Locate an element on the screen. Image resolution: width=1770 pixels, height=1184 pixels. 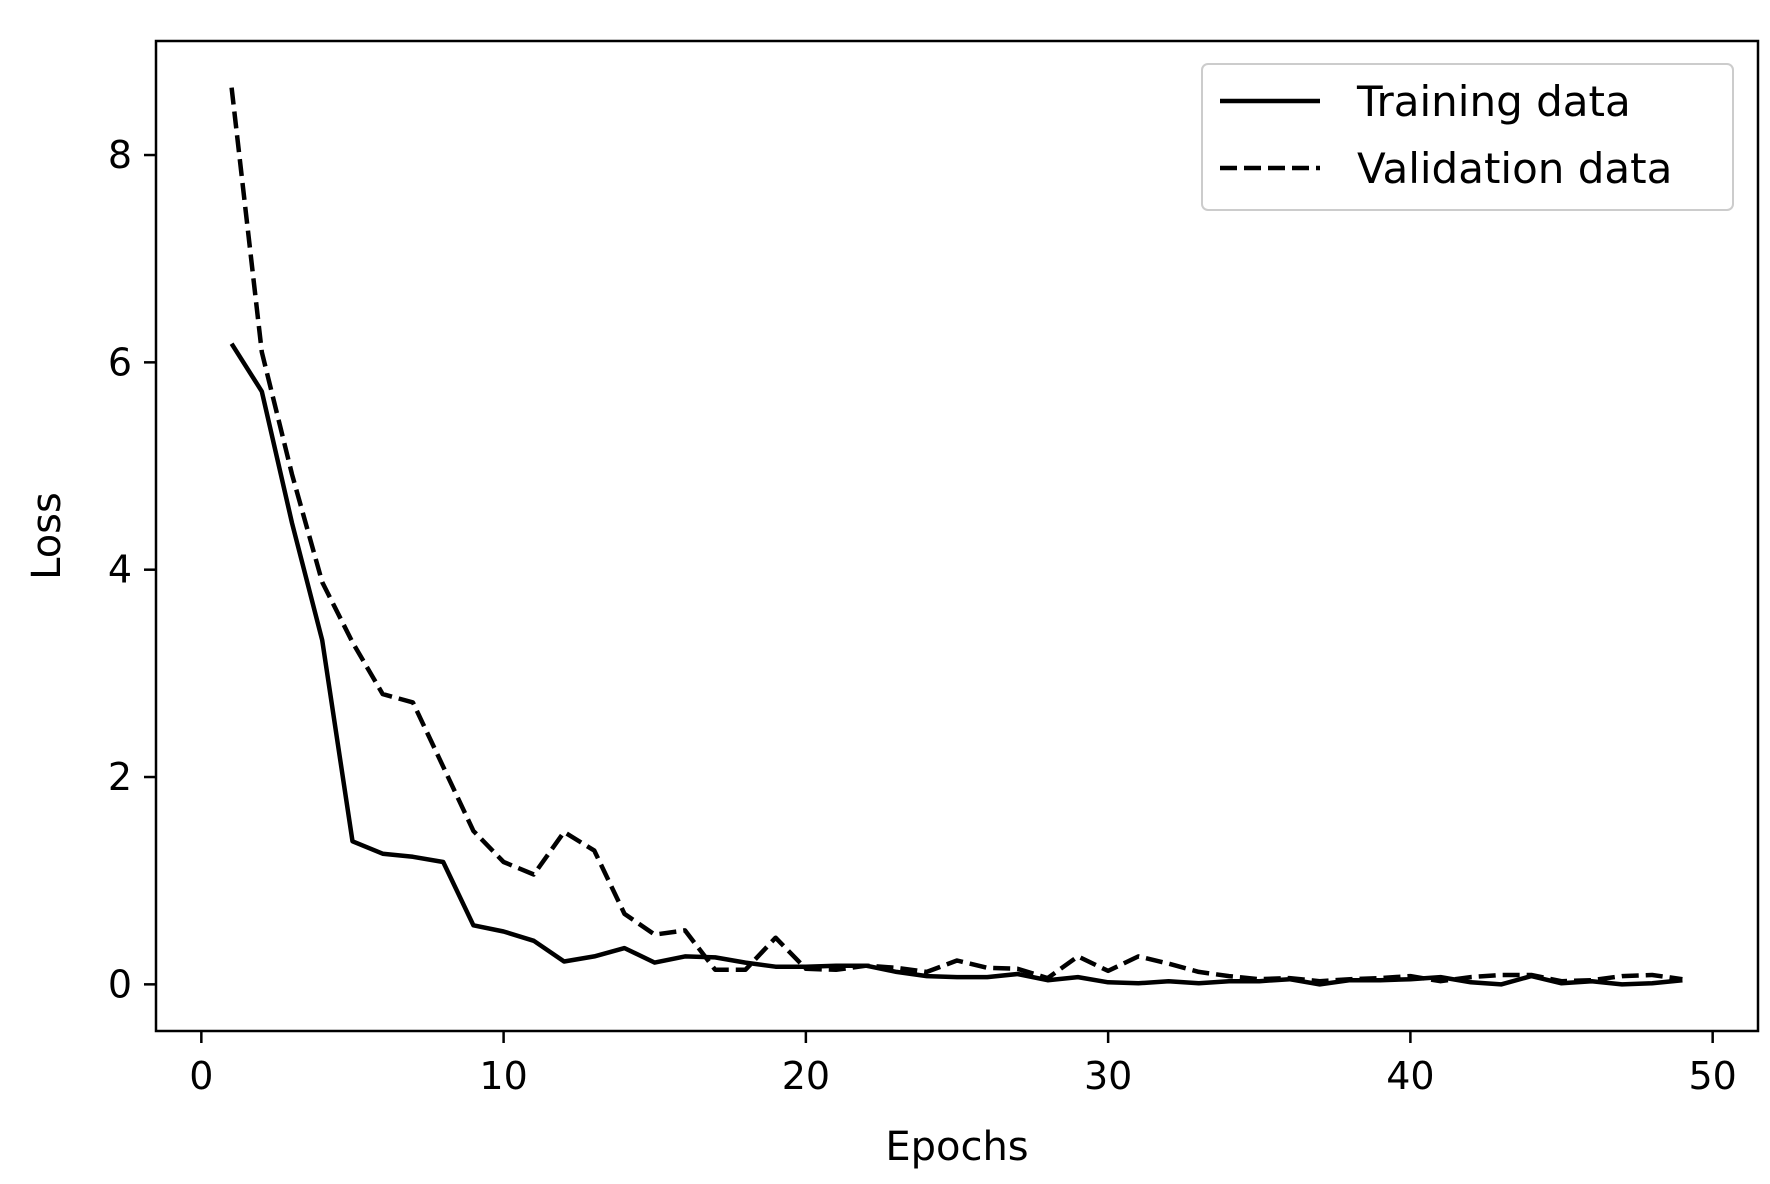
y-tick-label: 4 is located at coordinates (120, 570).